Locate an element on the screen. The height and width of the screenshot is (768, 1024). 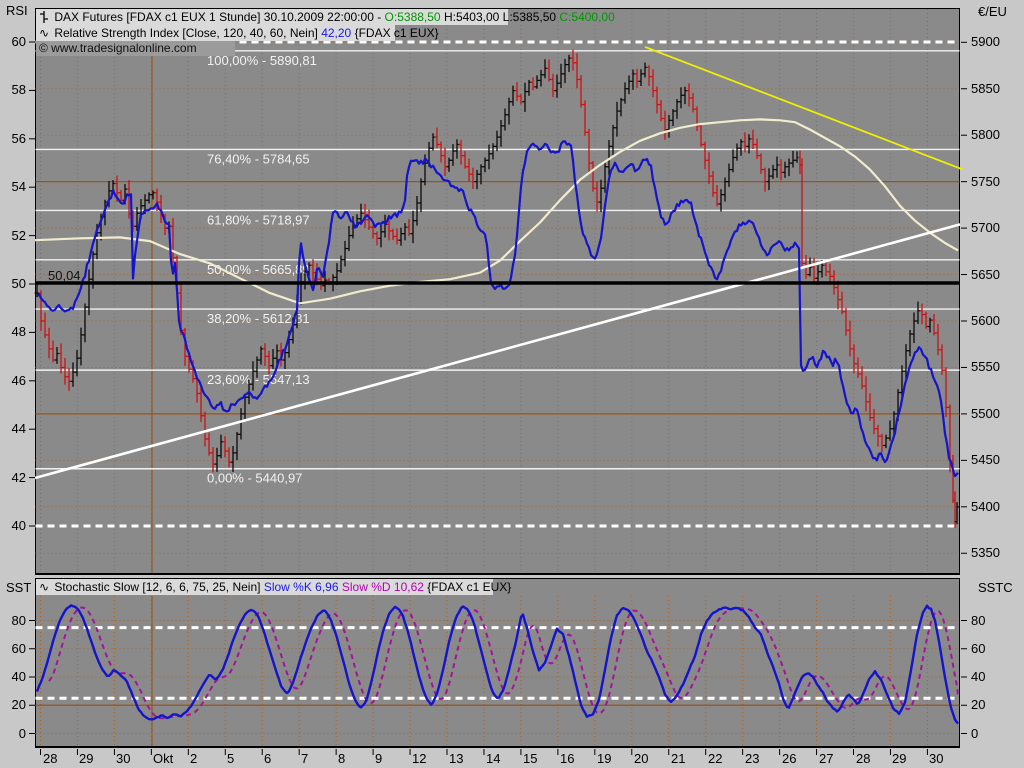
price-tick-label: 5350 is located at coordinates (985, 552).